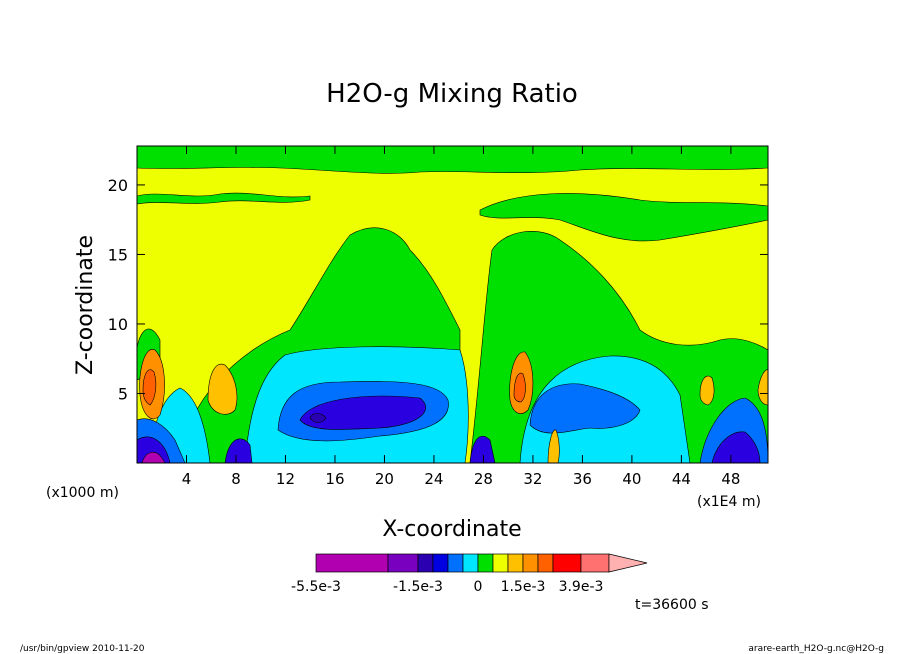 The image size is (904, 654). Describe the element at coordinates (523, 587) in the screenshot. I see `colorbar-label: 1.5e-3` at that location.